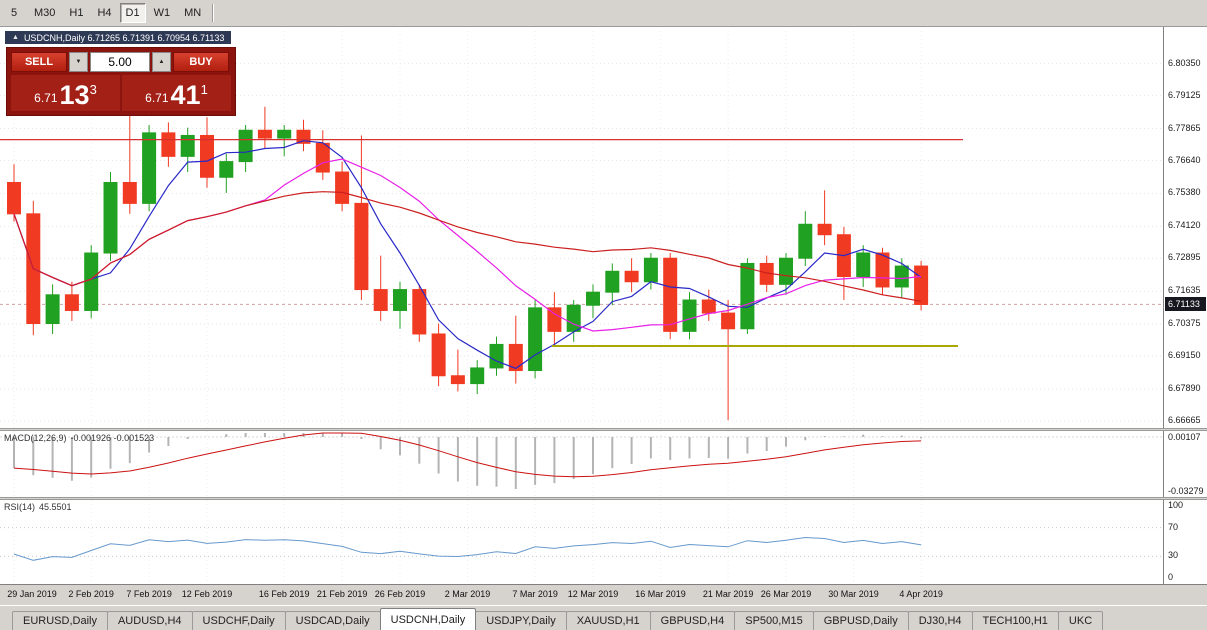 The image size is (1207, 630). Describe the element at coordinates (207, 594) in the screenshot. I see `date-tick: 12 Feb 2019` at that location.